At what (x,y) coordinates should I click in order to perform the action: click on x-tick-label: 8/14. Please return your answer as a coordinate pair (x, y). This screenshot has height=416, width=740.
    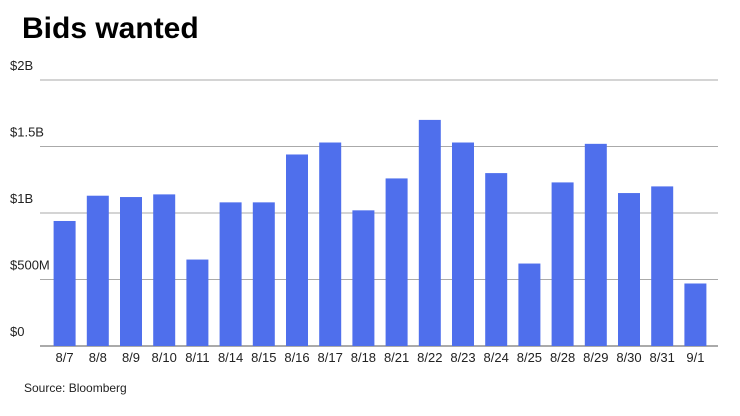
    Looking at the image, I should click on (230, 357).